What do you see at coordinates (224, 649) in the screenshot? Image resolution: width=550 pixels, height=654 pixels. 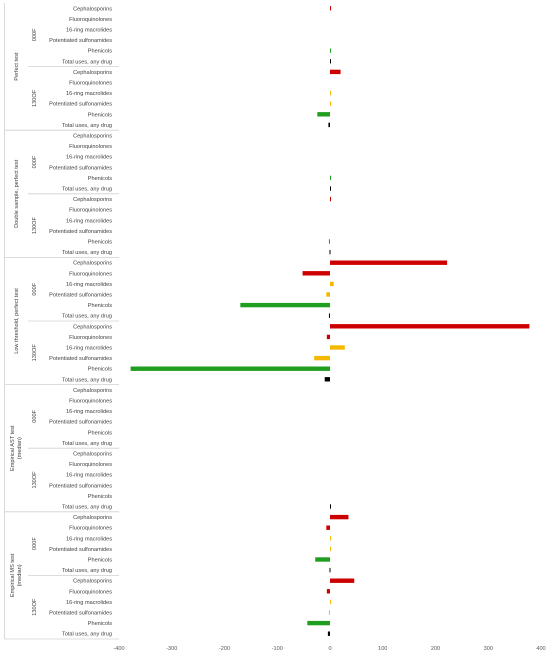 I see `x-tick-label: -200` at bounding box center [224, 649].